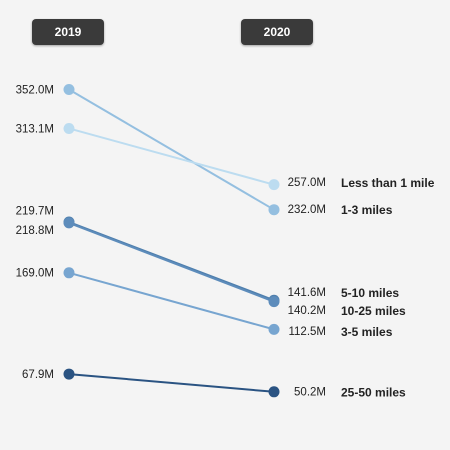 This screenshot has width=450, height=450. What do you see at coordinates (307, 332) in the screenshot?
I see `value-label-2020-4: 112.5M` at bounding box center [307, 332].